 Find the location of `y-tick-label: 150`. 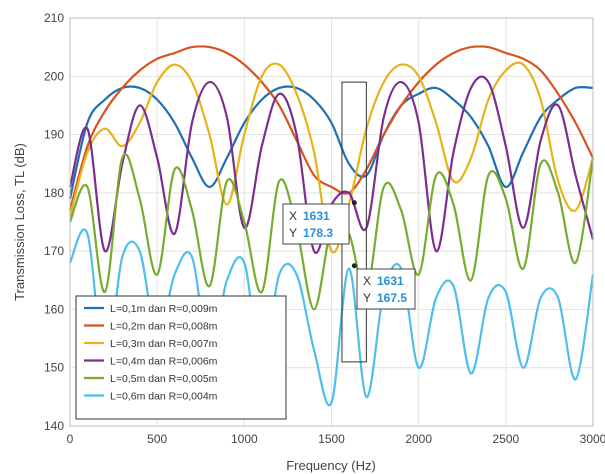

y-tick-label: 150 is located at coordinates (54, 368).